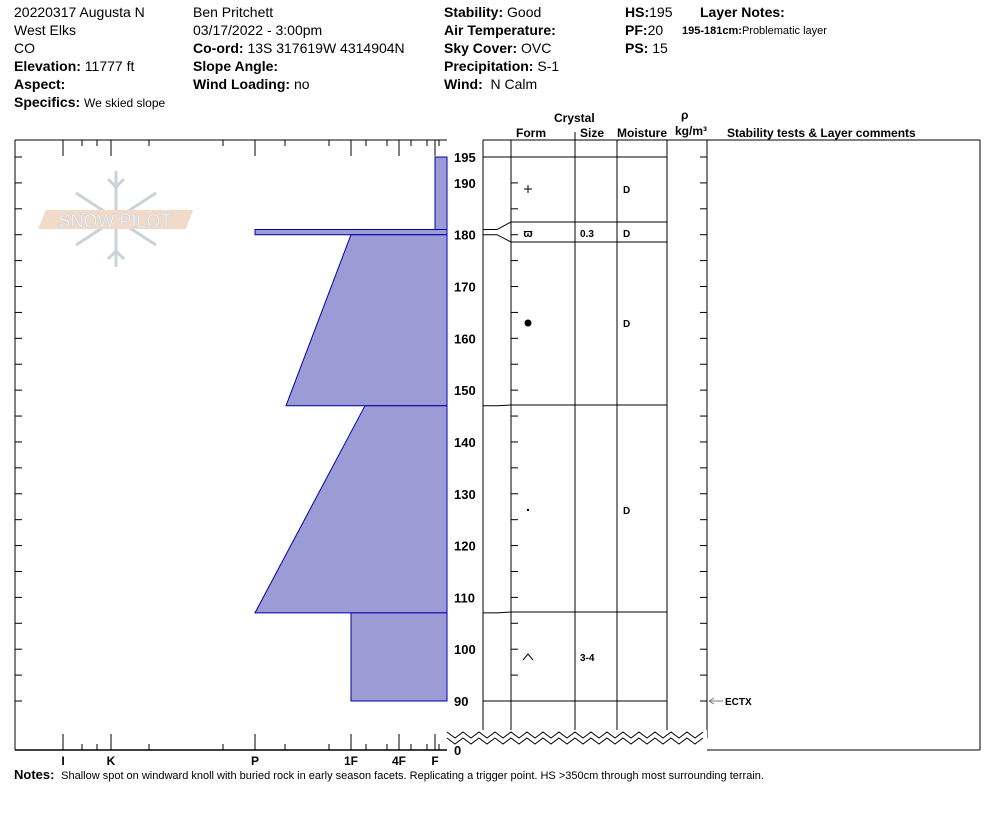 This screenshot has width=994, height=840. I want to click on depth-tick-label: 170, so click(465, 287).